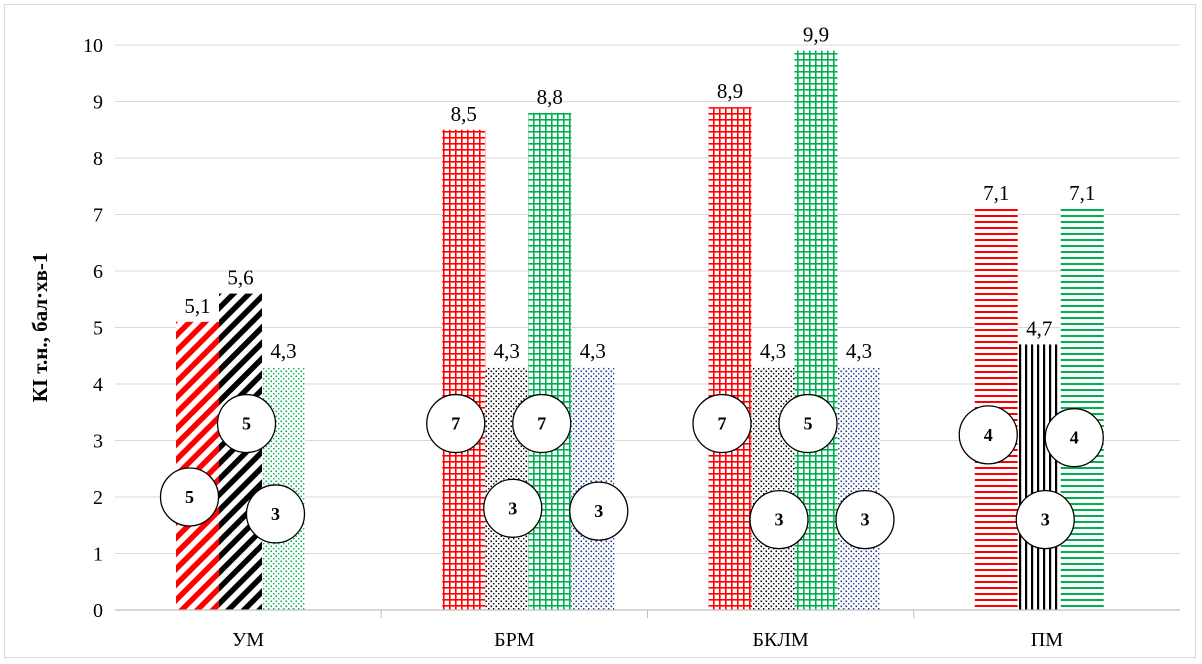  I want to click on bar-value-label: 9,9, so click(816, 35).